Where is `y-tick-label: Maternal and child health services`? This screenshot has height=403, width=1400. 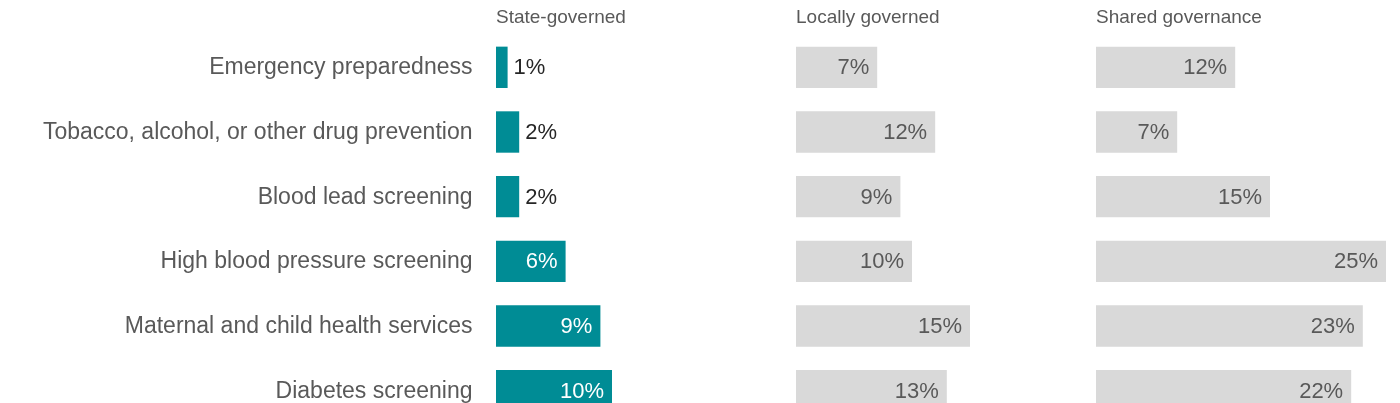 y-tick-label: Maternal and child health services is located at coordinates (298, 325).